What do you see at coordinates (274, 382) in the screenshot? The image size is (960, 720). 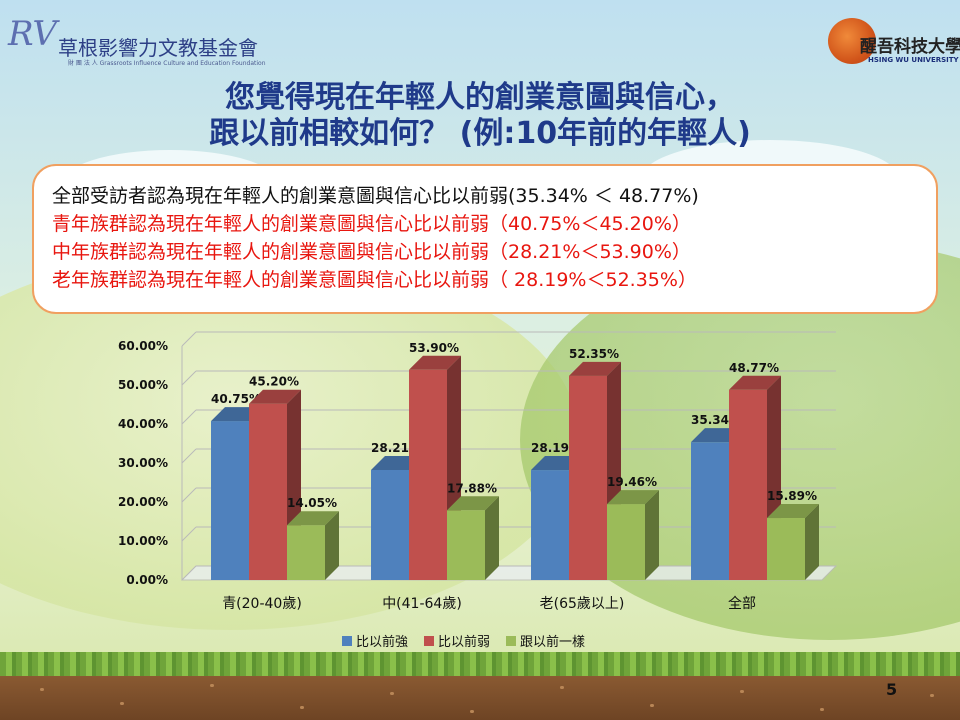 I see `data-label: 45.20%` at bounding box center [274, 382].